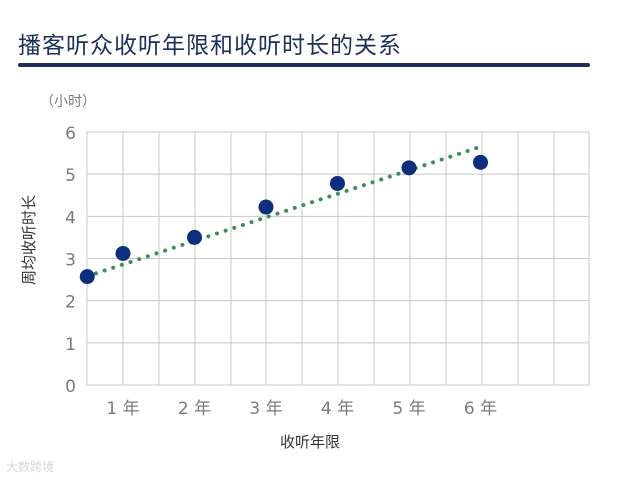  I want to click on x-tick-label: 6 年, so click(480, 409).